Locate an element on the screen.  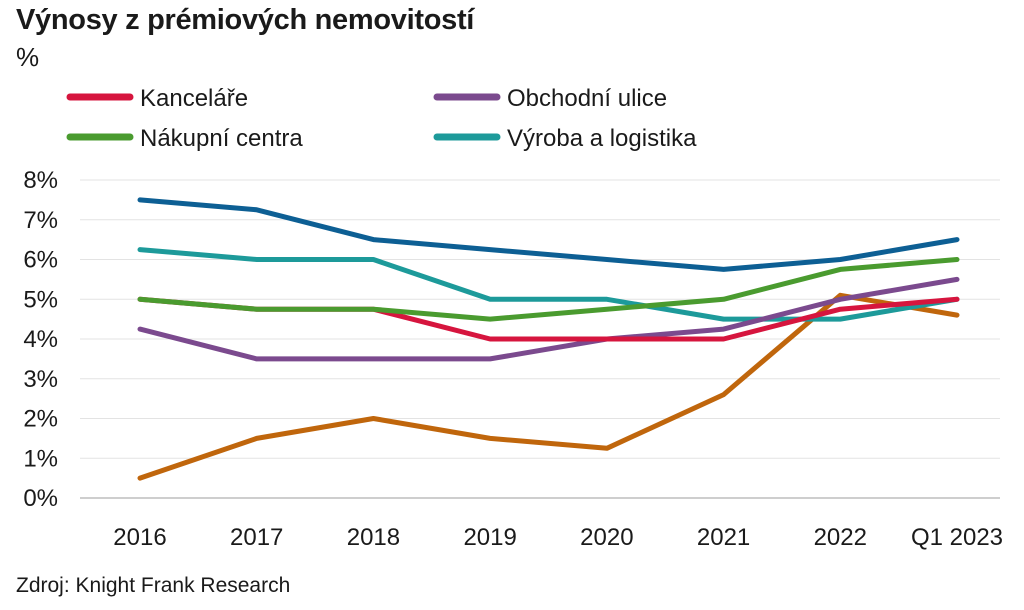
x-tick-label: 2019 is located at coordinates (489, 537).